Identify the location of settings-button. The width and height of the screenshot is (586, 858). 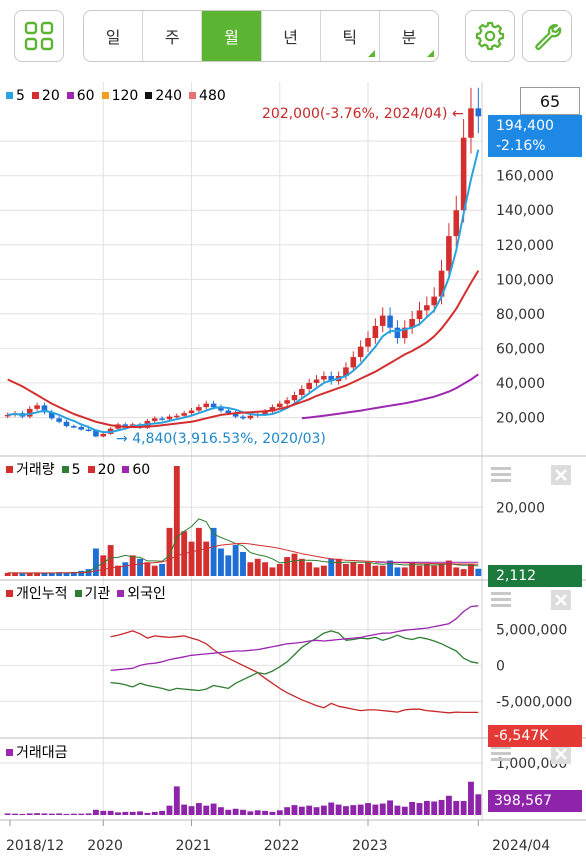
(490, 36).